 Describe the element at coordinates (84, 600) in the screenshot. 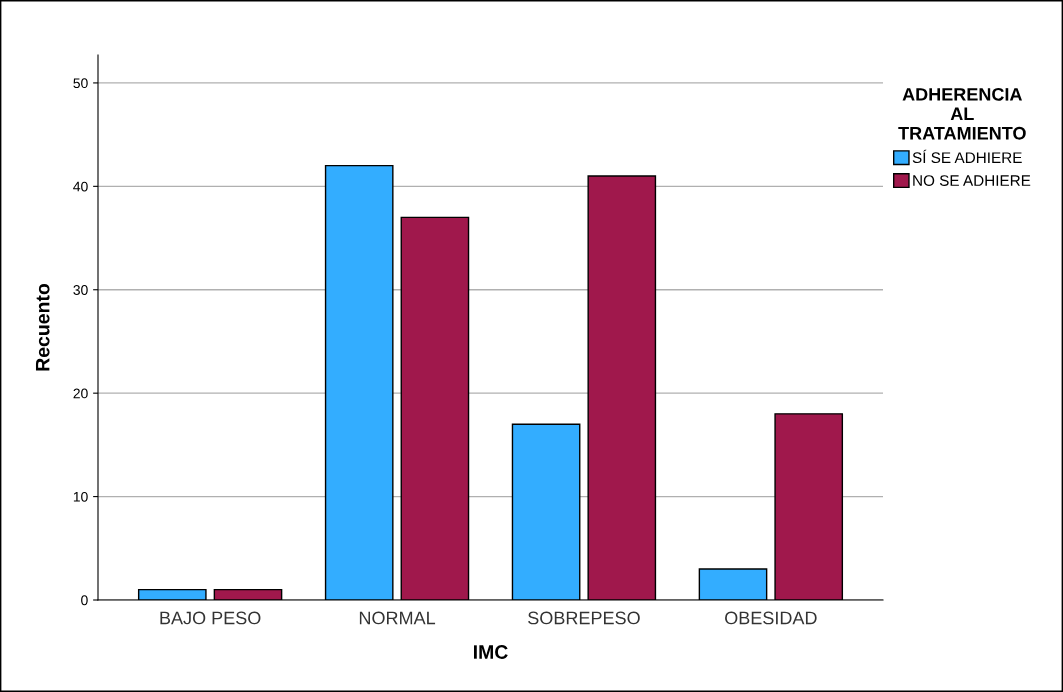

I see `y-tick-label: 0` at that location.